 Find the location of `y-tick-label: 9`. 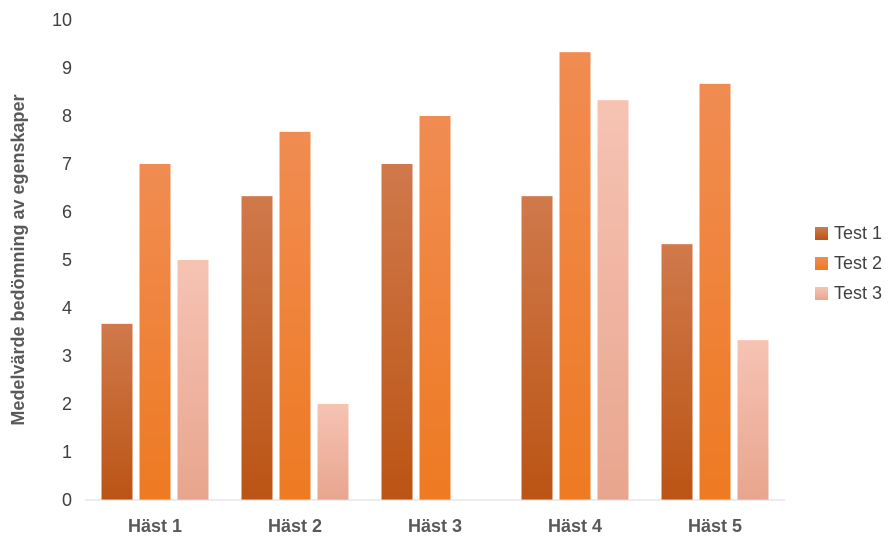

y-tick-label: 9 is located at coordinates (67, 68).